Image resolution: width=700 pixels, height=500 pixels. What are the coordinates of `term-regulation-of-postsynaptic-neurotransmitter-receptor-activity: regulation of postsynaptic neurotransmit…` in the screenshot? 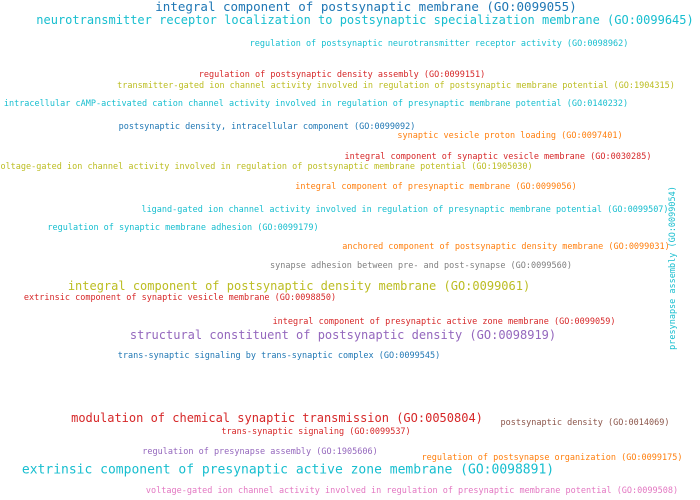 It's located at (439, 43).